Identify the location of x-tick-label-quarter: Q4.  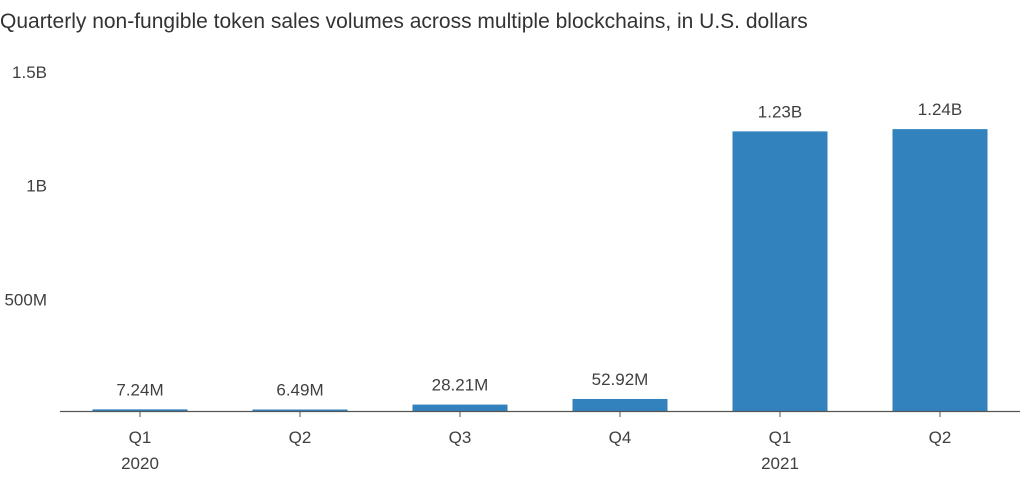
(620, 437).